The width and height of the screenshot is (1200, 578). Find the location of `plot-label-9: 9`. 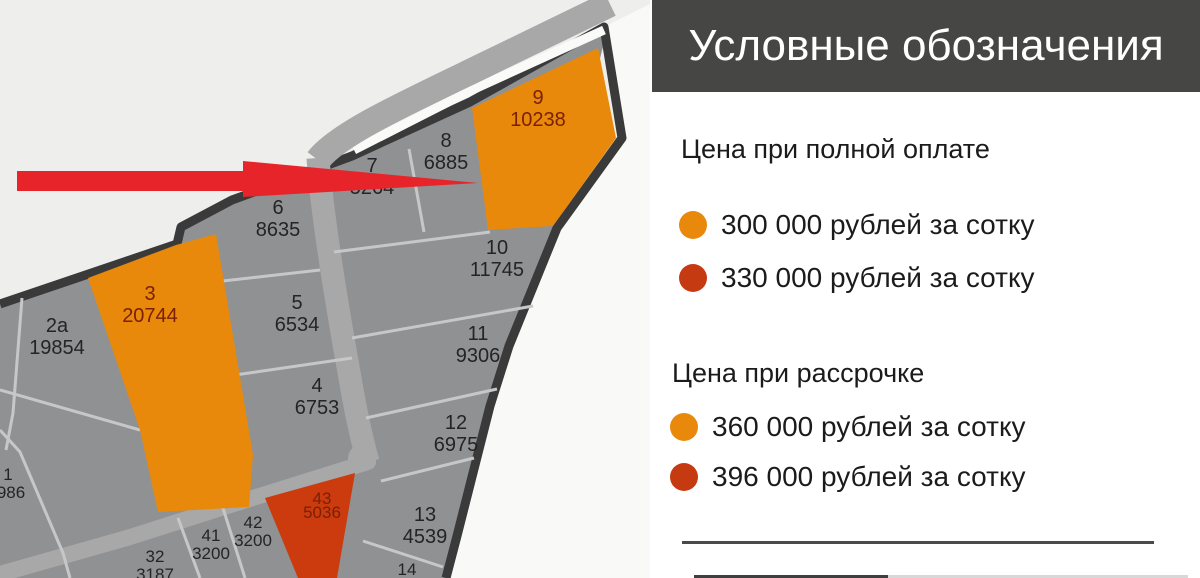

plot-label-9: 9 is located at coordinates (537, 98).